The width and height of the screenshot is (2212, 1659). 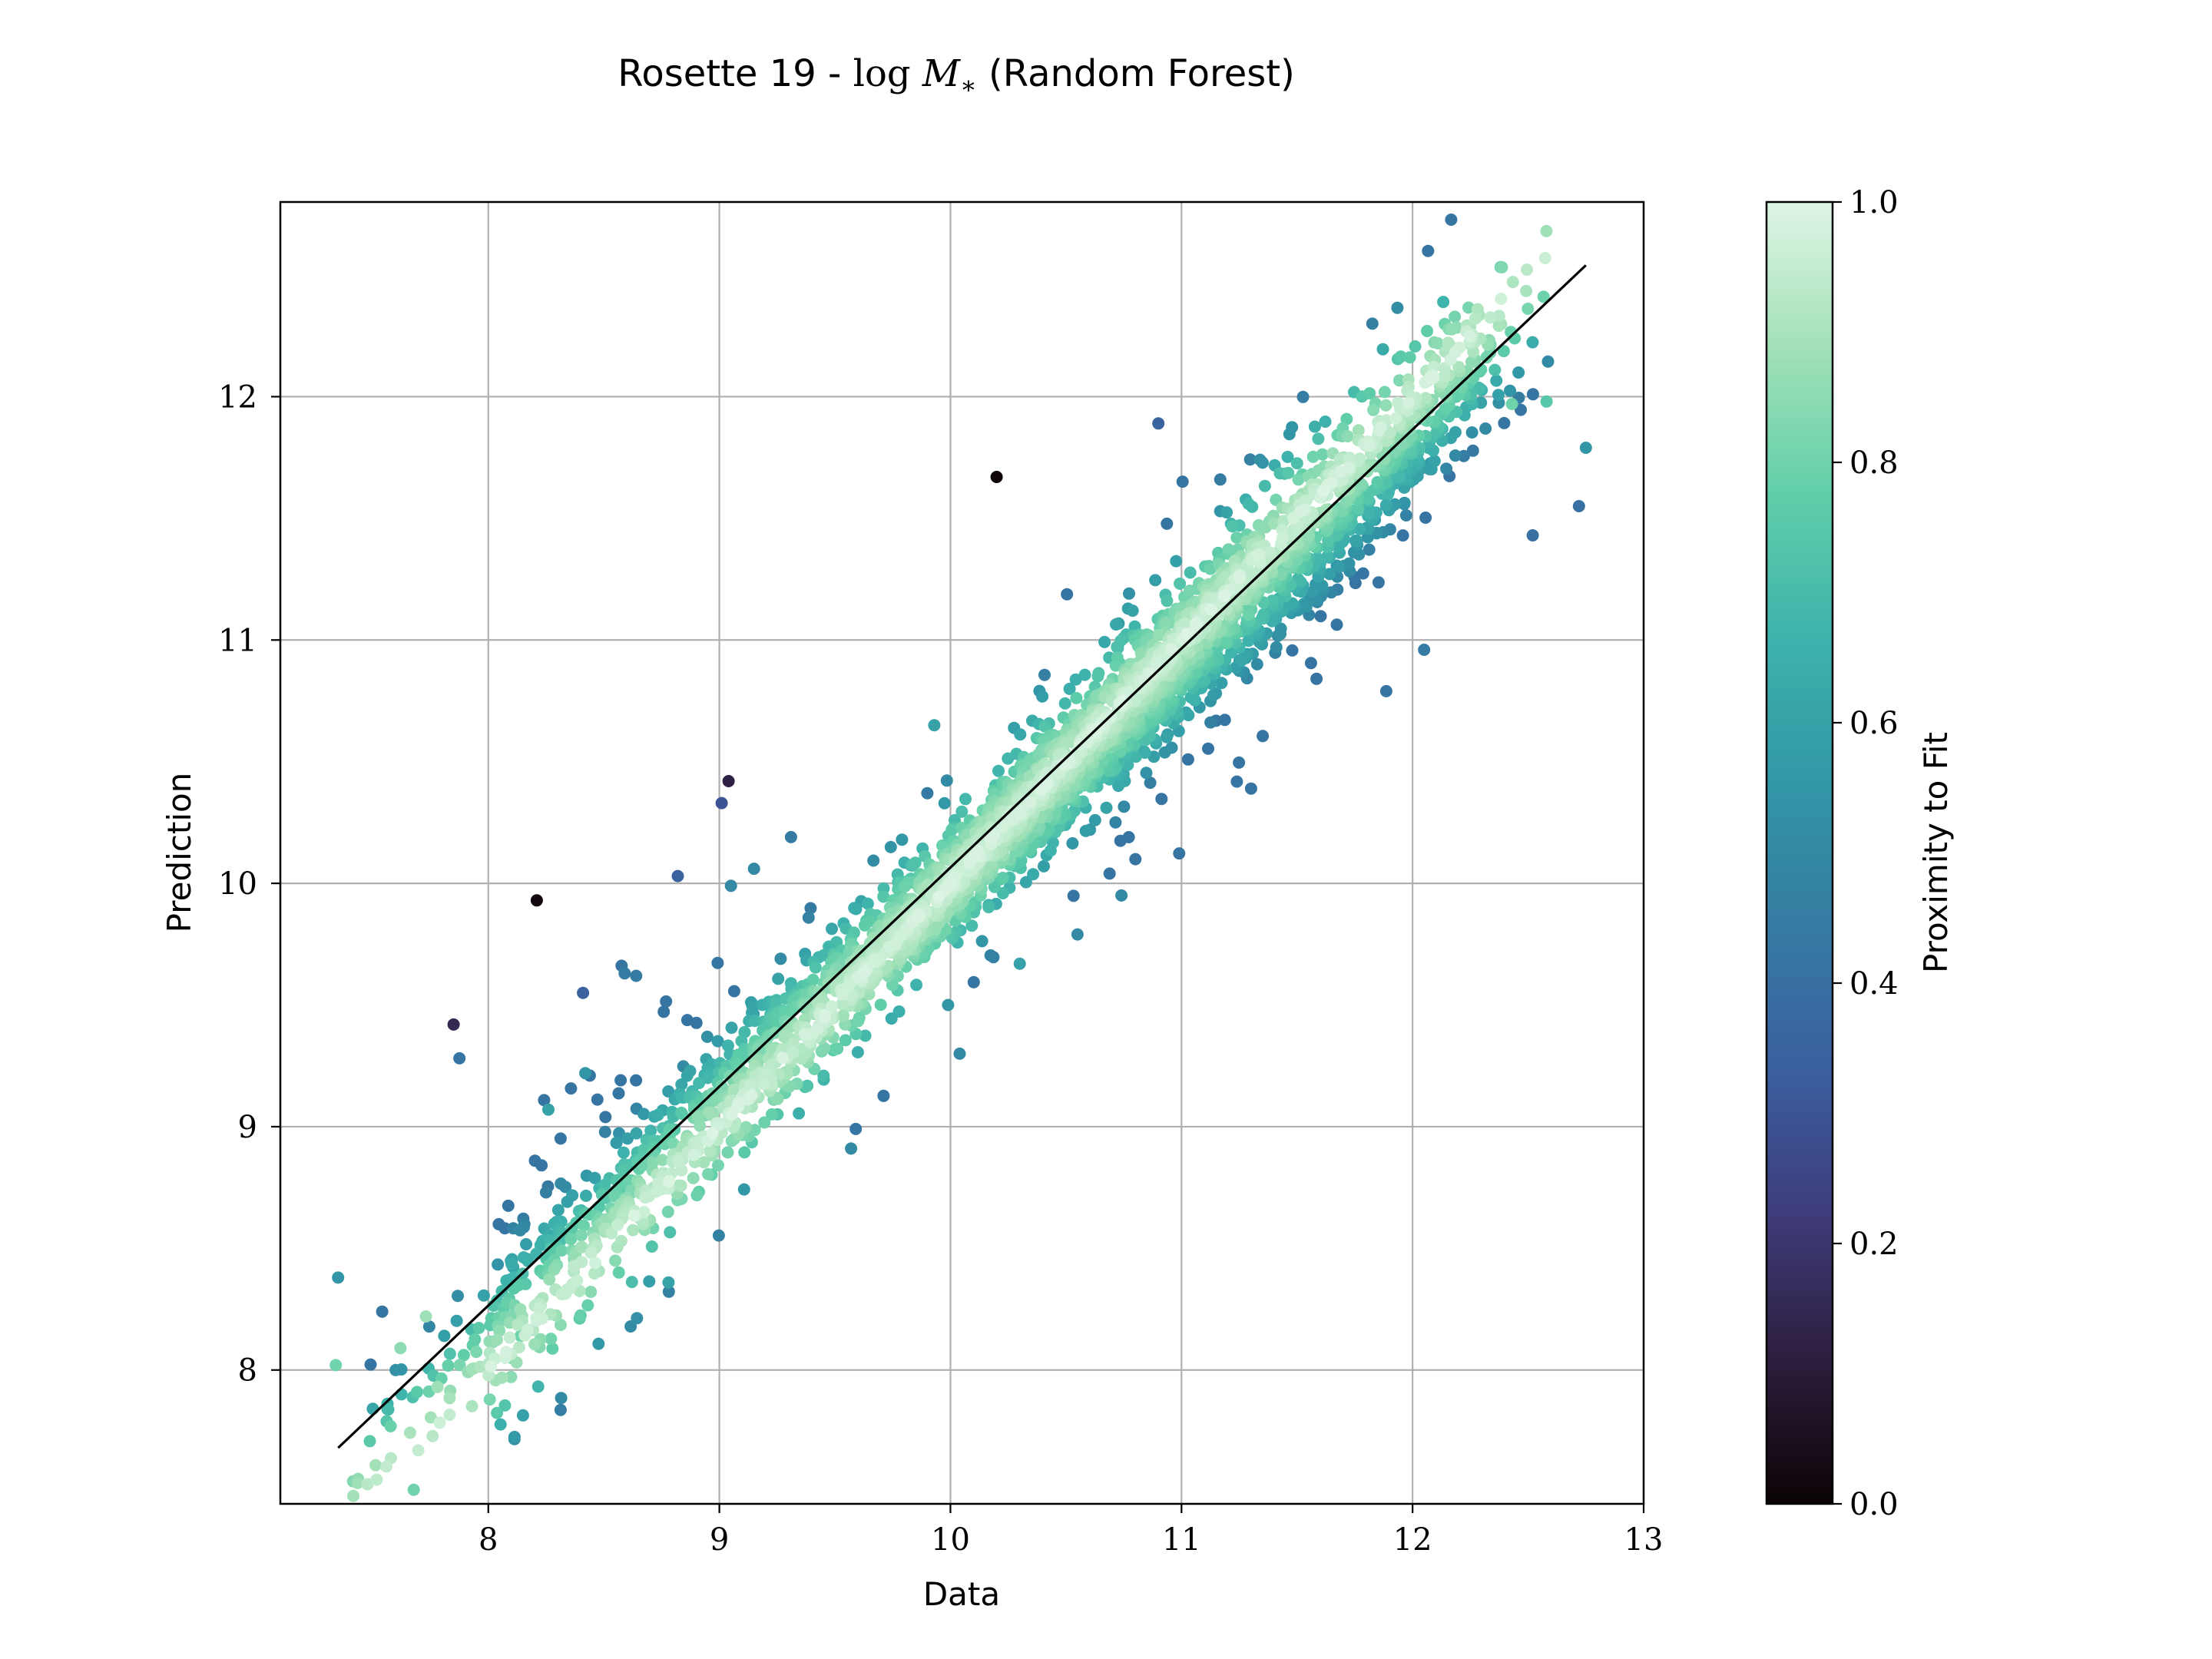 What do you see at coordinates (1800, 853) in the screenshot?
I see `colorbar-gradient` at bounding box center [1800, 853].